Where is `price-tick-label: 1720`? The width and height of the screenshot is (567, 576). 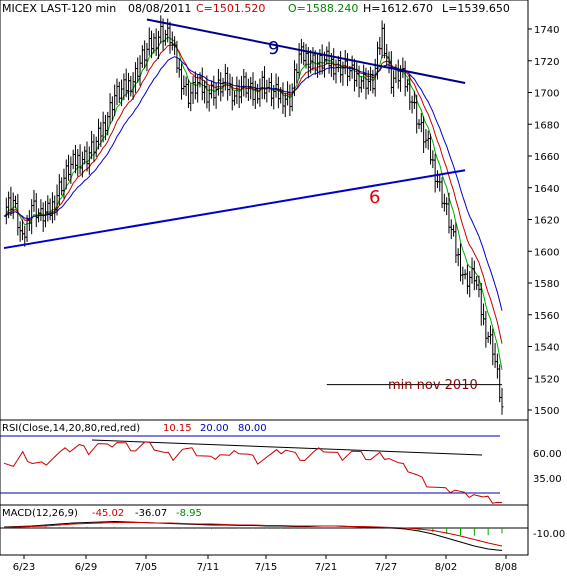
price-tick-label: 1720 is located at coordinates (546, 62).